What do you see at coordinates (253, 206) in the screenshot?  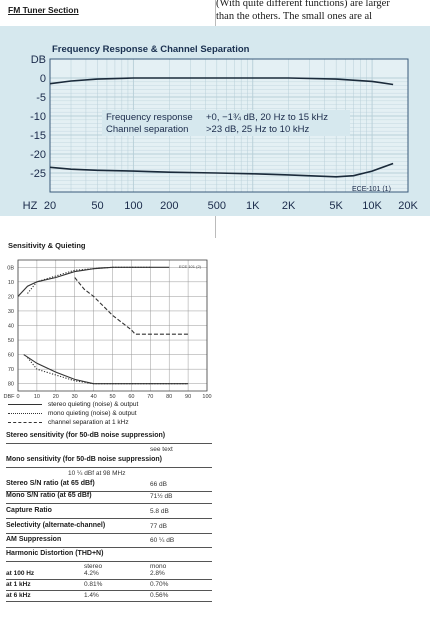 I see `x-tick-label: 1K` at bounding box center [253, 206].